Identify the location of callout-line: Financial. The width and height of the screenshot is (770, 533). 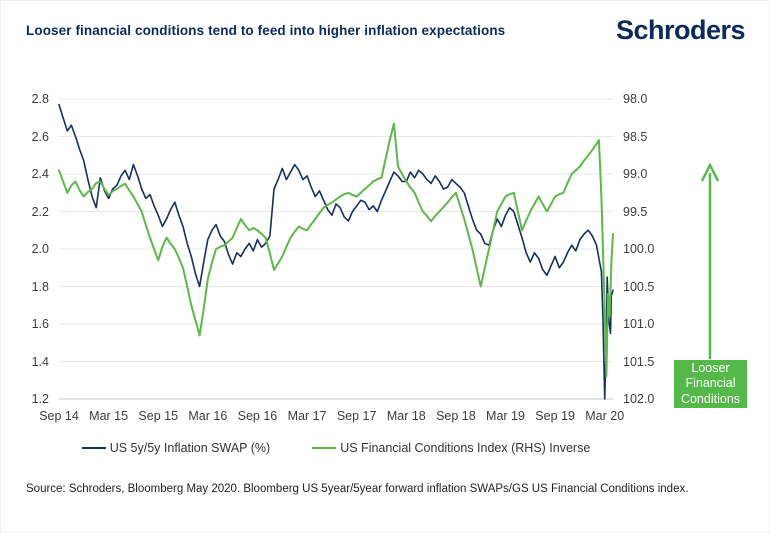
(710, 383).